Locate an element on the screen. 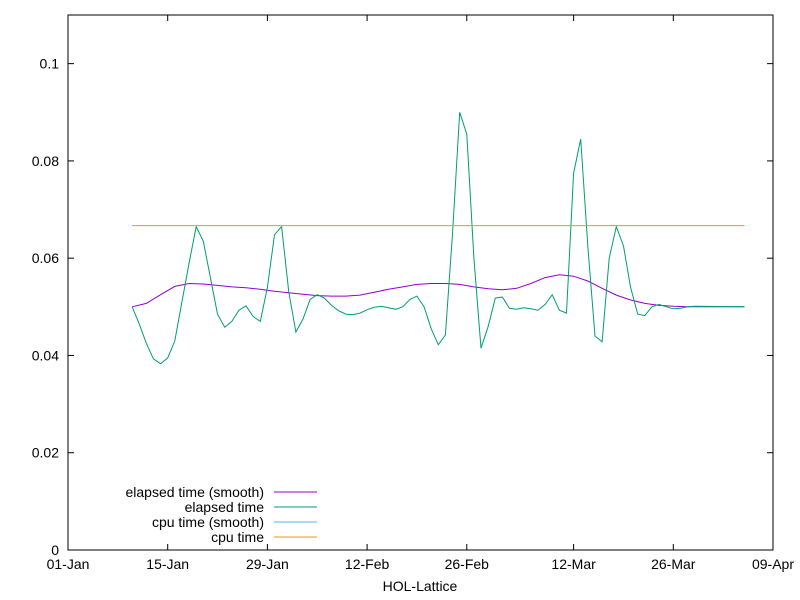 This screenshot has height=600, width=800. legend-label: elapsed time (smooth) is located at coordinates (194, 492).